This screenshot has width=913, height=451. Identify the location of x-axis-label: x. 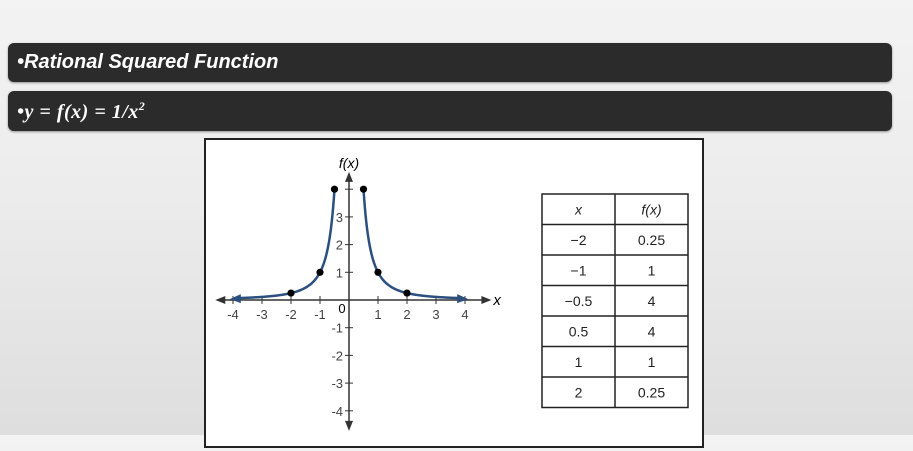
(496, 300).